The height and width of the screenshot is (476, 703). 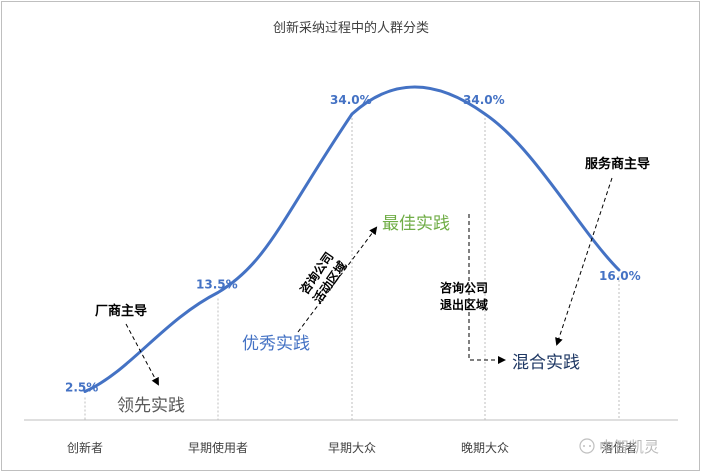 I want to click on x-tick-label: 早期使用者, so click(x=218, y=447).